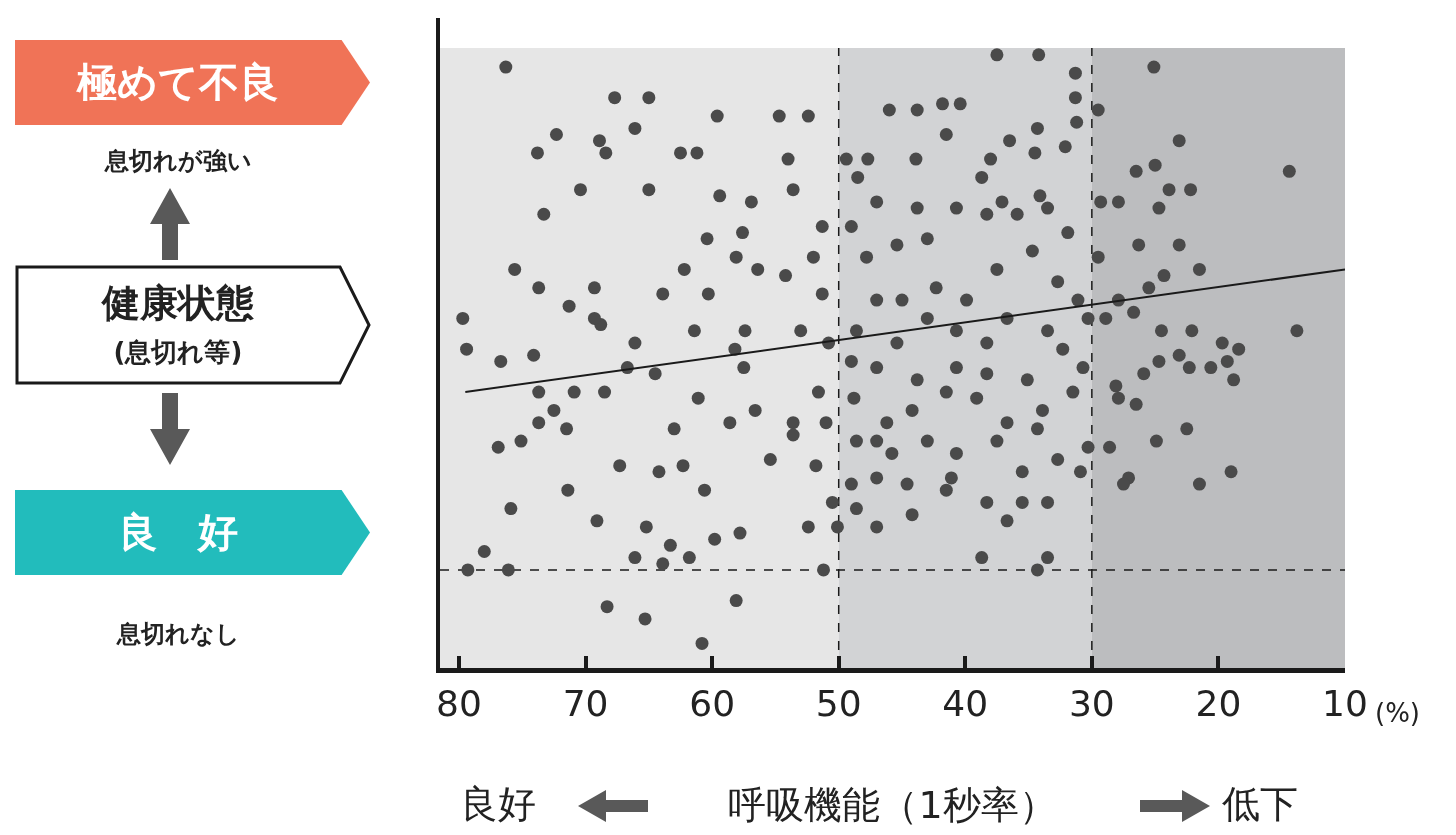 This screenshot has height=835, width=1456. I want to click on x-tick-label: 10, so click(1345, 704).